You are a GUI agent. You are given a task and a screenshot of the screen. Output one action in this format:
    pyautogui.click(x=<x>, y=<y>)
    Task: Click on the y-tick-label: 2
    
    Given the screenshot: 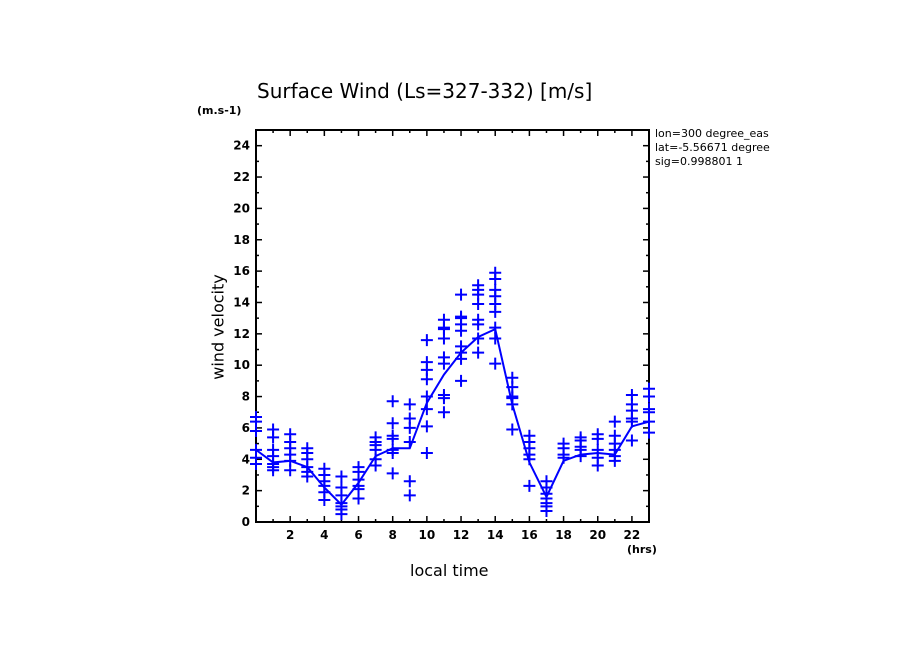 What is the action you would take?
    pyautogui.click(x=246, y=491)
    